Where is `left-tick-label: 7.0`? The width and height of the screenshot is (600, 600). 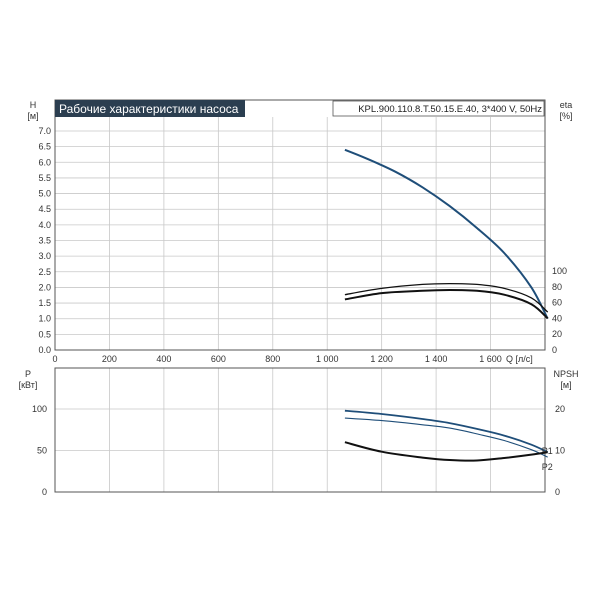
left-tick-label: 7.0 is located at coordinates (44, 131).